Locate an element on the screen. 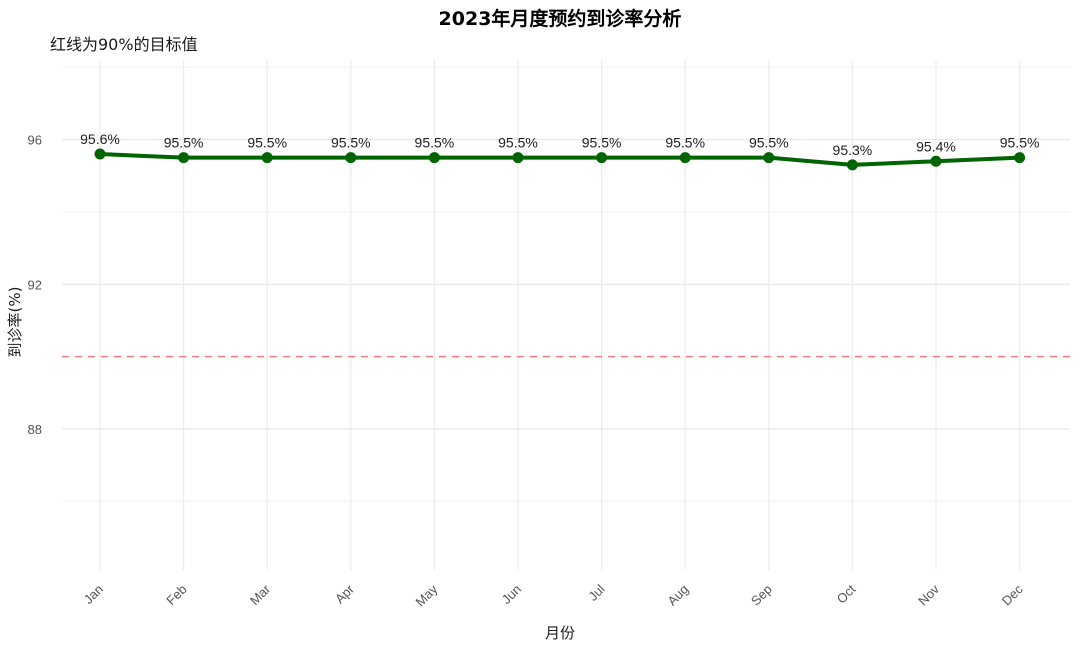  x-tick-label: Sep is located at coordinates (761, 595).